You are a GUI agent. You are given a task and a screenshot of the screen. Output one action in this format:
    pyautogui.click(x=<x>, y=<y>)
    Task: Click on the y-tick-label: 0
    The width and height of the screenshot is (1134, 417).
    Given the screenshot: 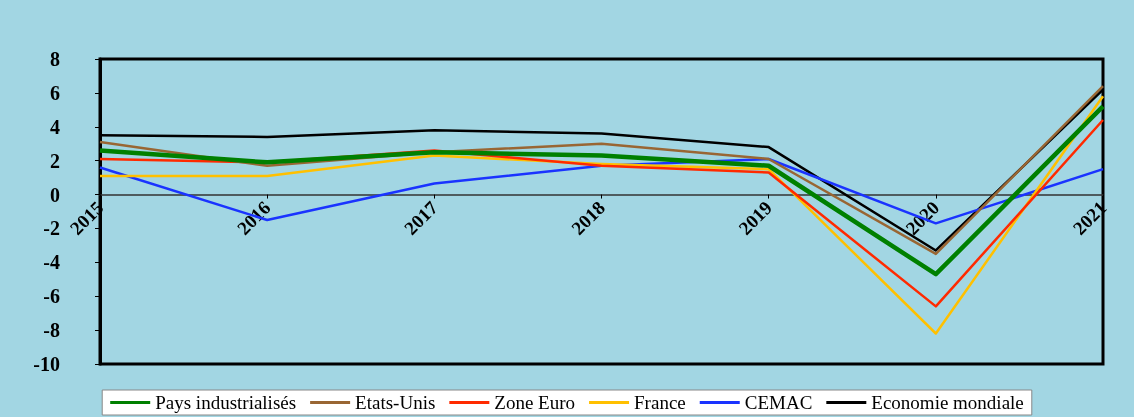 What is the action you would take?
    pyautogui.click(x=55, y=194)
    